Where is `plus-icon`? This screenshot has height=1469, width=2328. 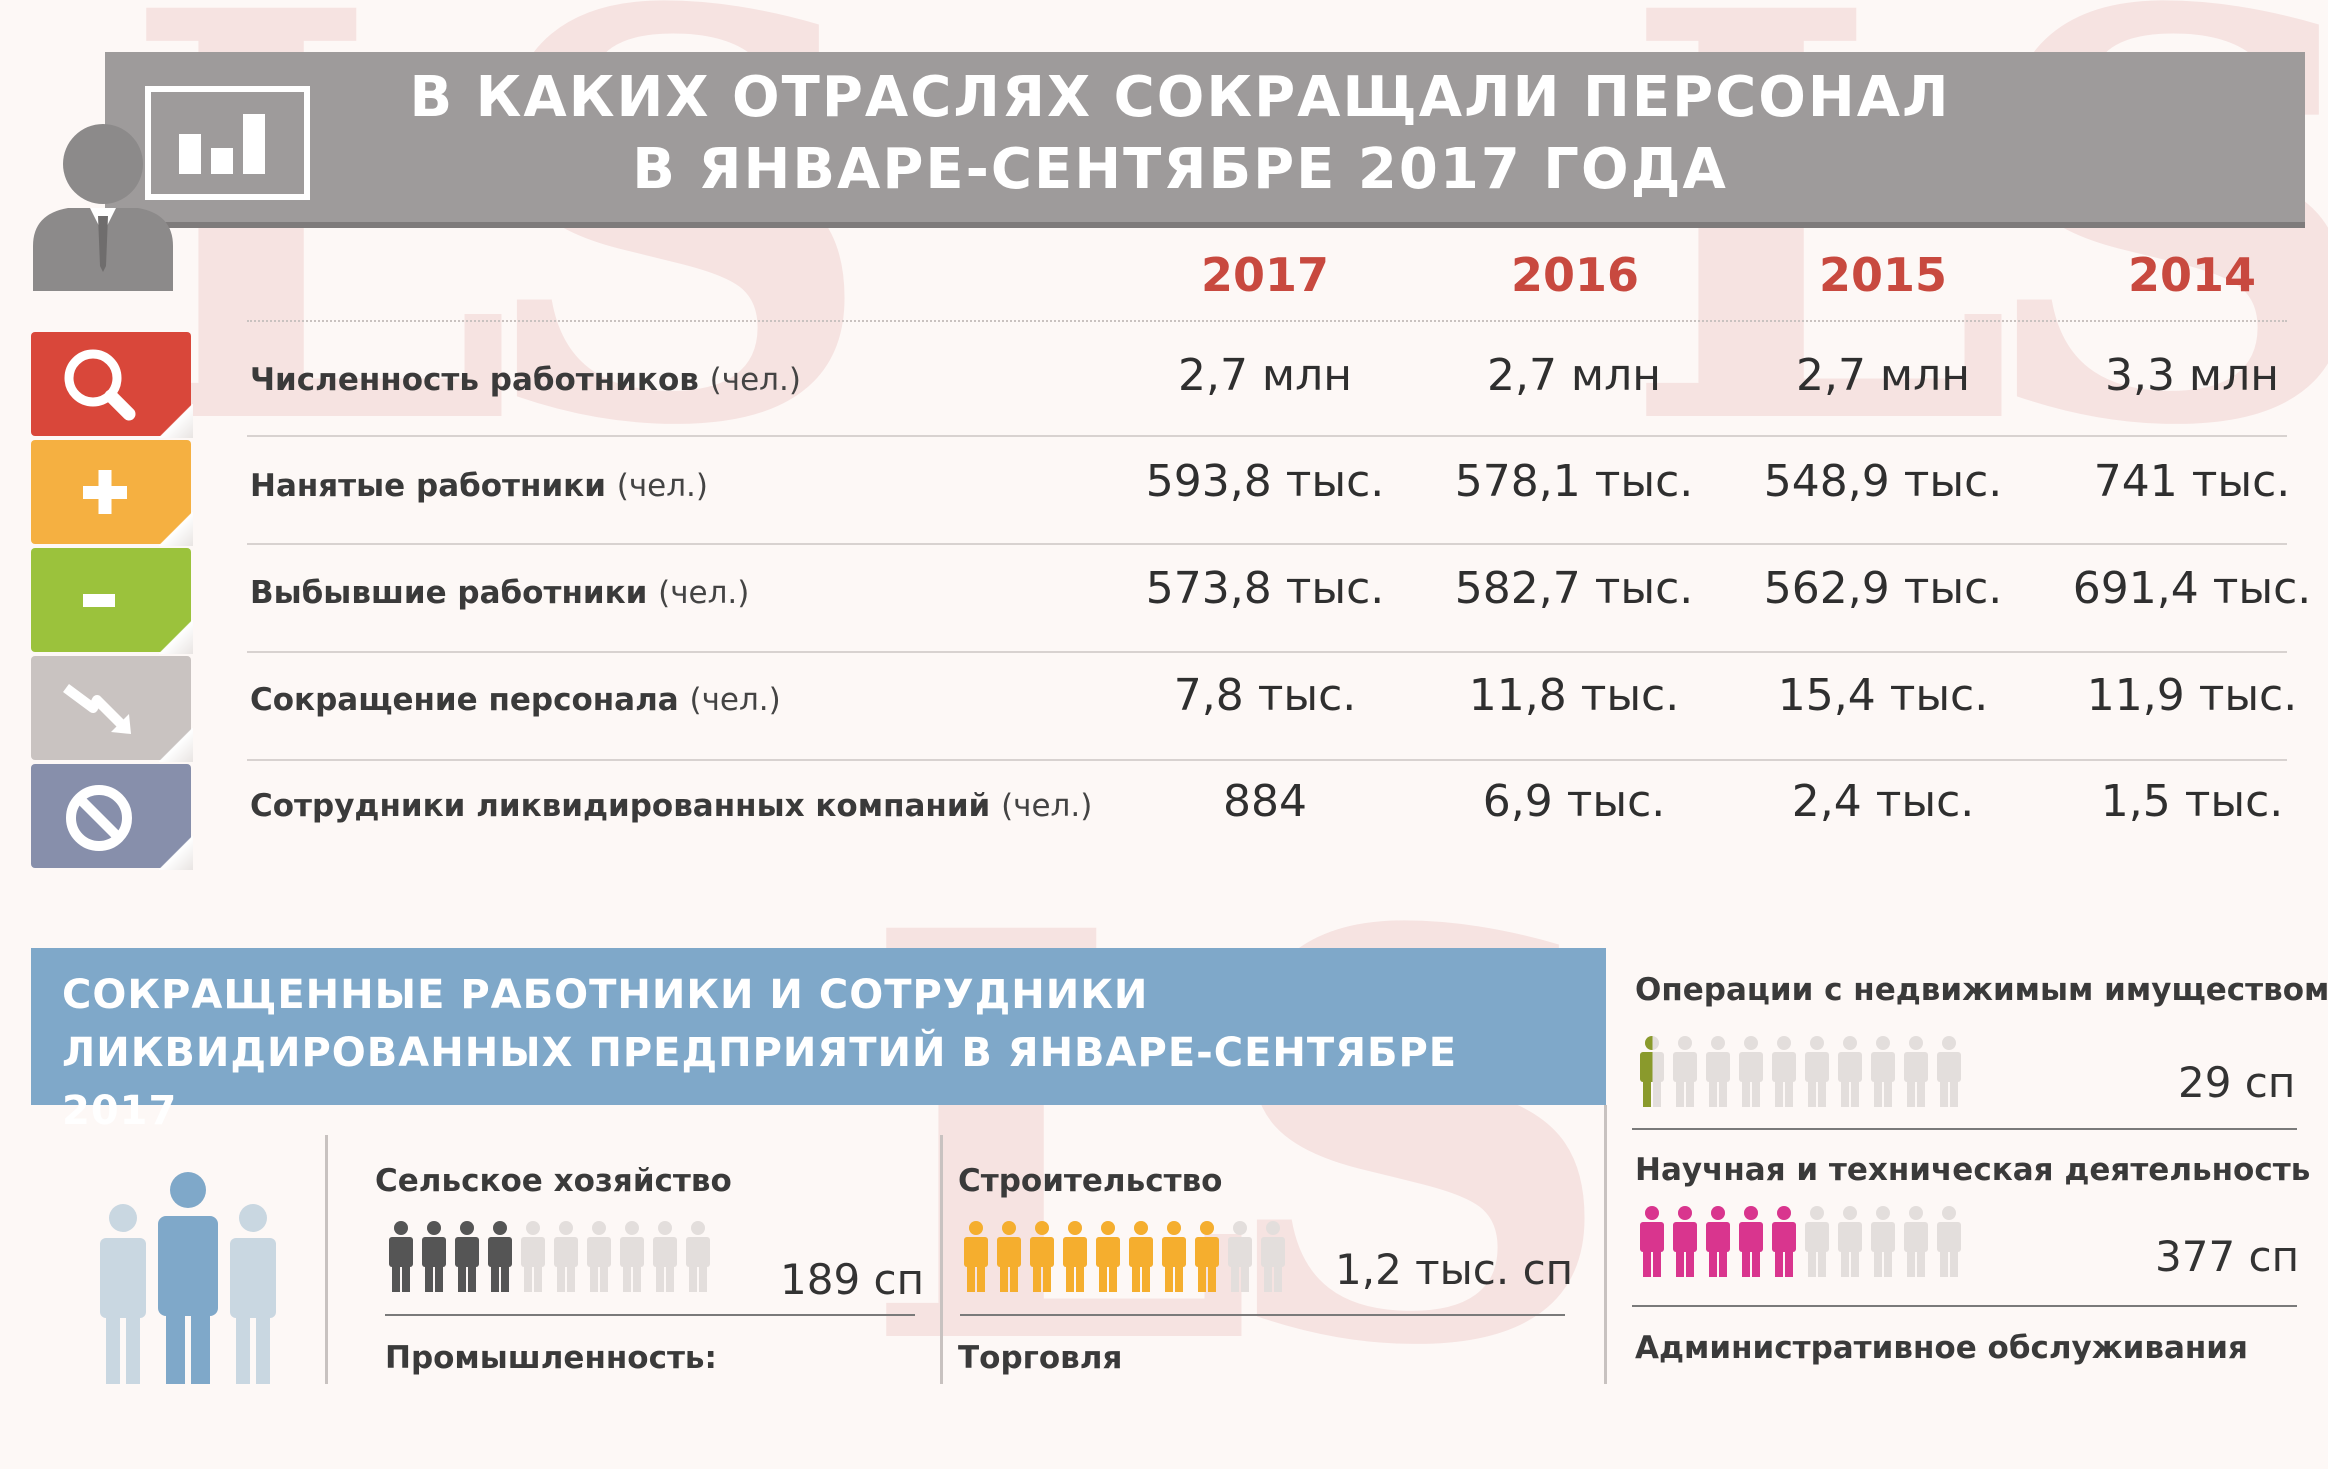
plus-icon is located at coordinates (105, 492).